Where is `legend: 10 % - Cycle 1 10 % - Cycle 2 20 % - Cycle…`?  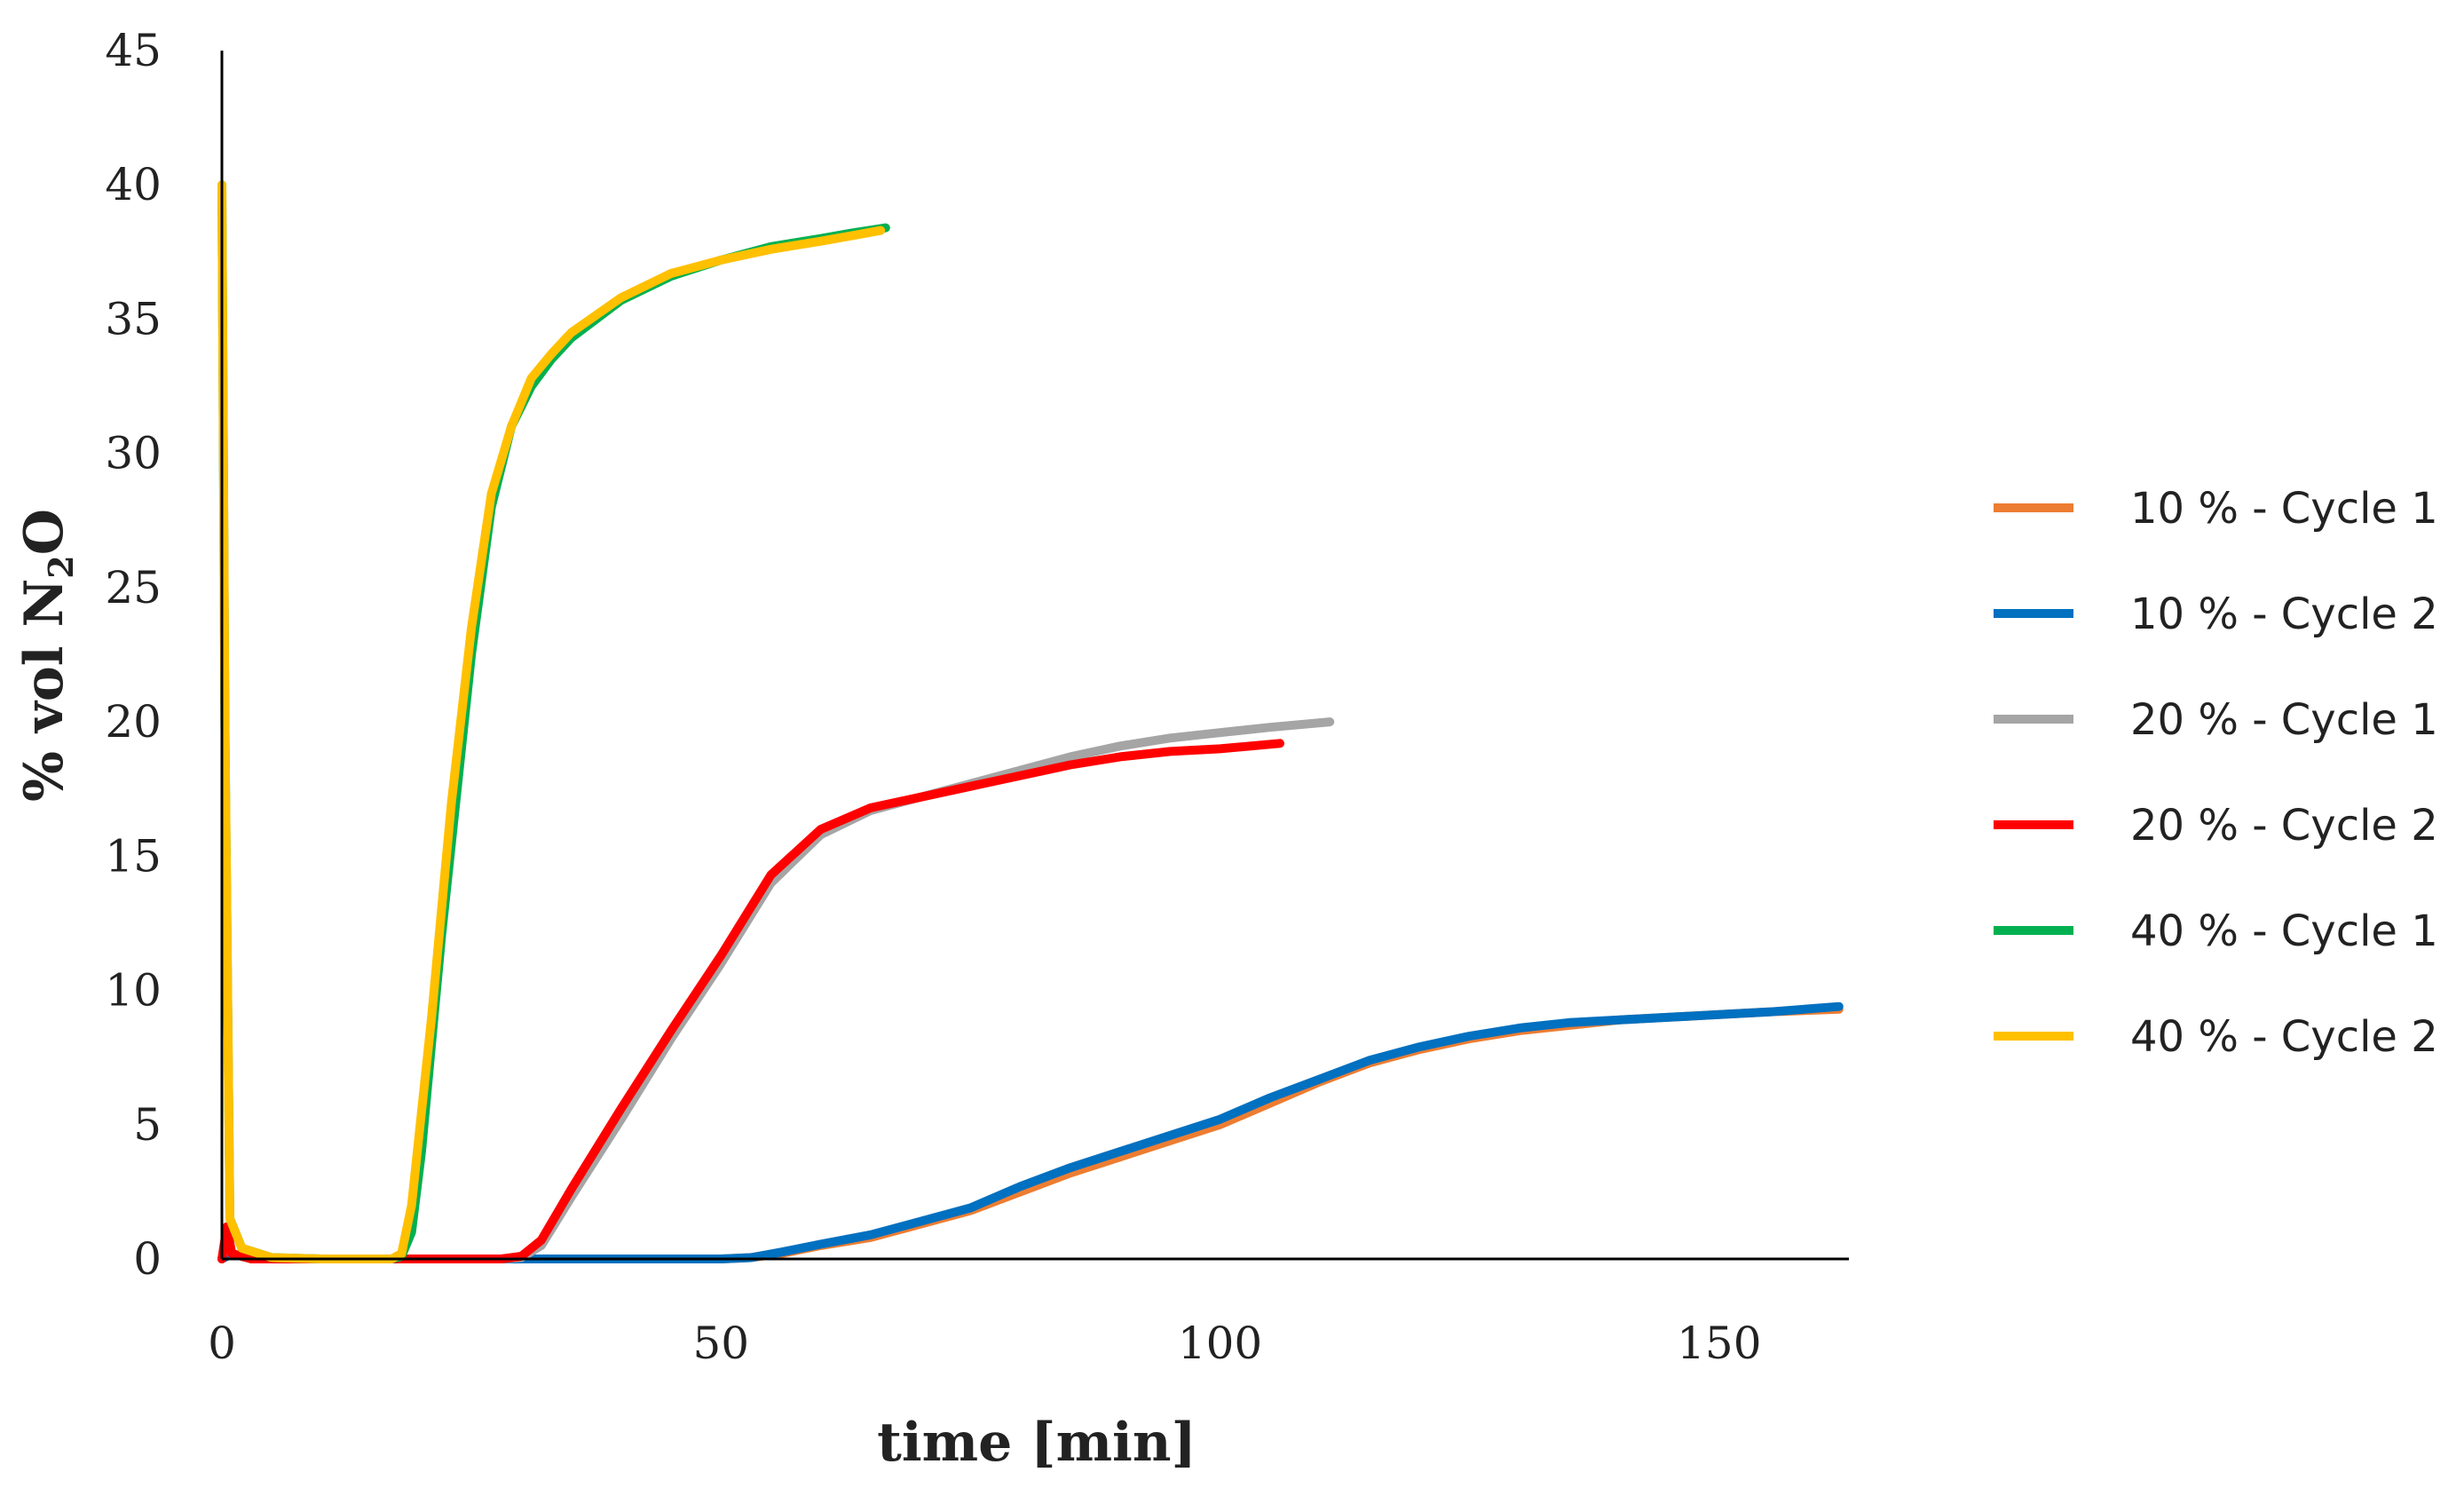 legend: 10 % - Cycle 1 10 % - Cycle 2 20 % - Cycle… is located at coordinates (2216, 773).